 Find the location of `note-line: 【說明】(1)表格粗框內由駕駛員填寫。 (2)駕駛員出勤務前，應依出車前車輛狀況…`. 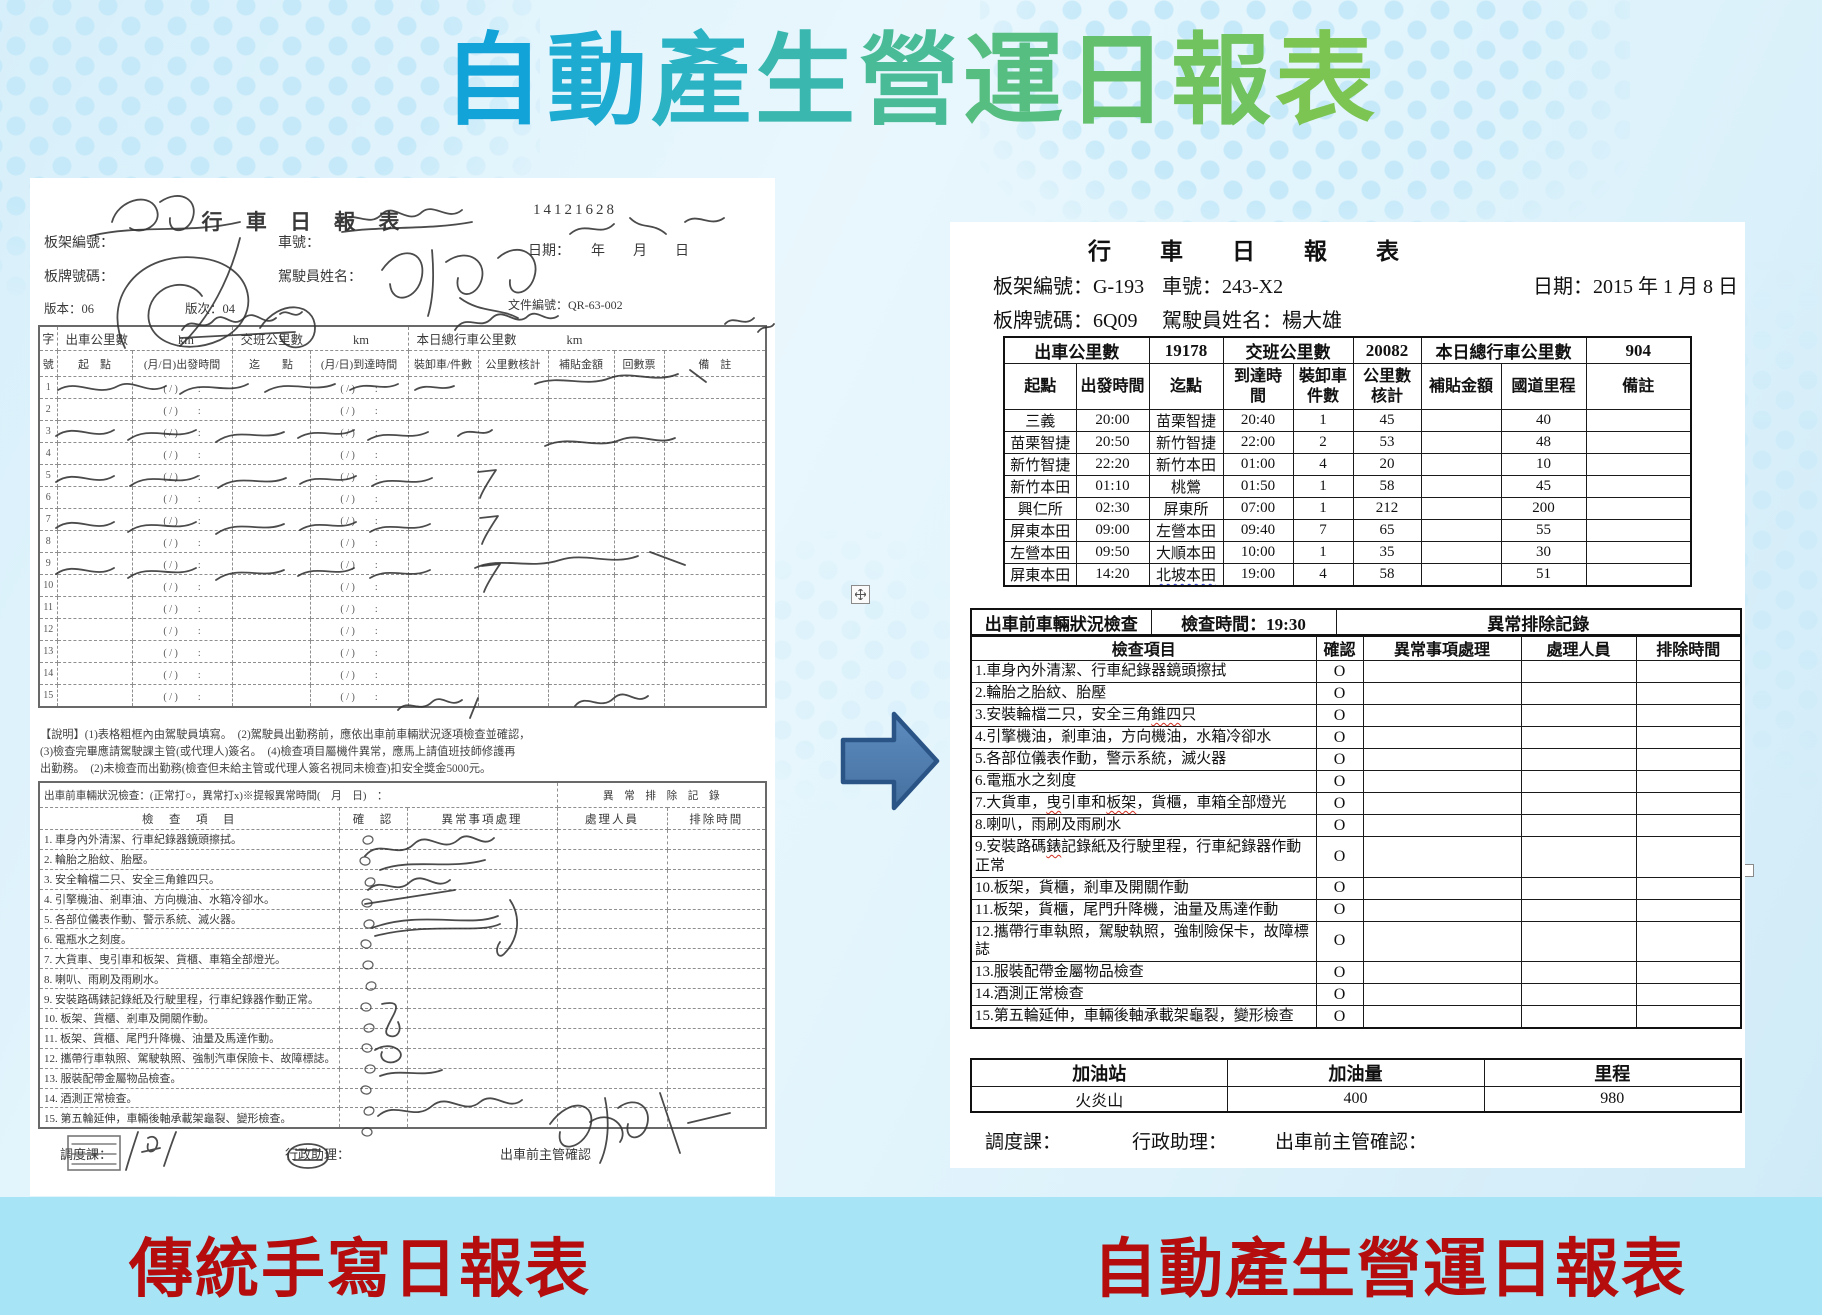

note-line: 【說明】(1)表格粗框內由駕駛員填寫。 (2)駕駛員出勤務前，應依出車前車輛狀況… is located at coordinates (285, 735).